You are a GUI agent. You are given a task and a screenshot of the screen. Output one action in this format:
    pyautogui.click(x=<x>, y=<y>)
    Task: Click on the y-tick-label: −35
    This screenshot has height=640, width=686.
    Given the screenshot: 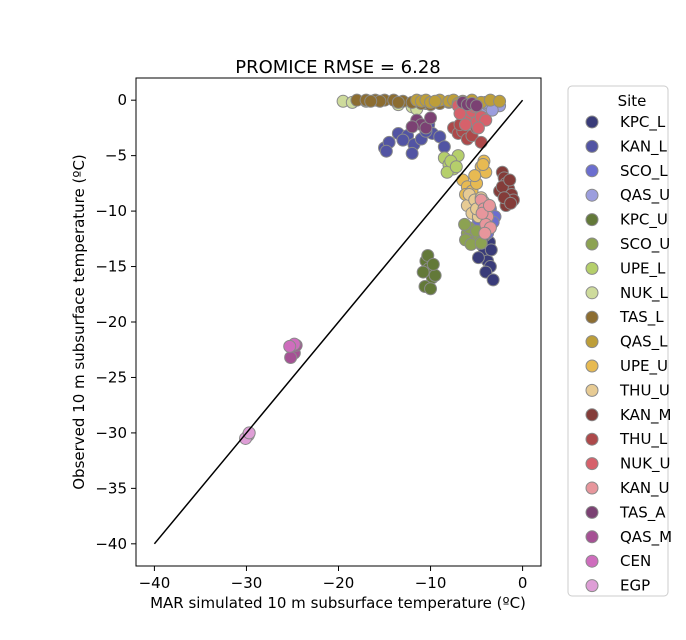 What is the action you would take?
    pyautogui.click(x=111, y=488)
    